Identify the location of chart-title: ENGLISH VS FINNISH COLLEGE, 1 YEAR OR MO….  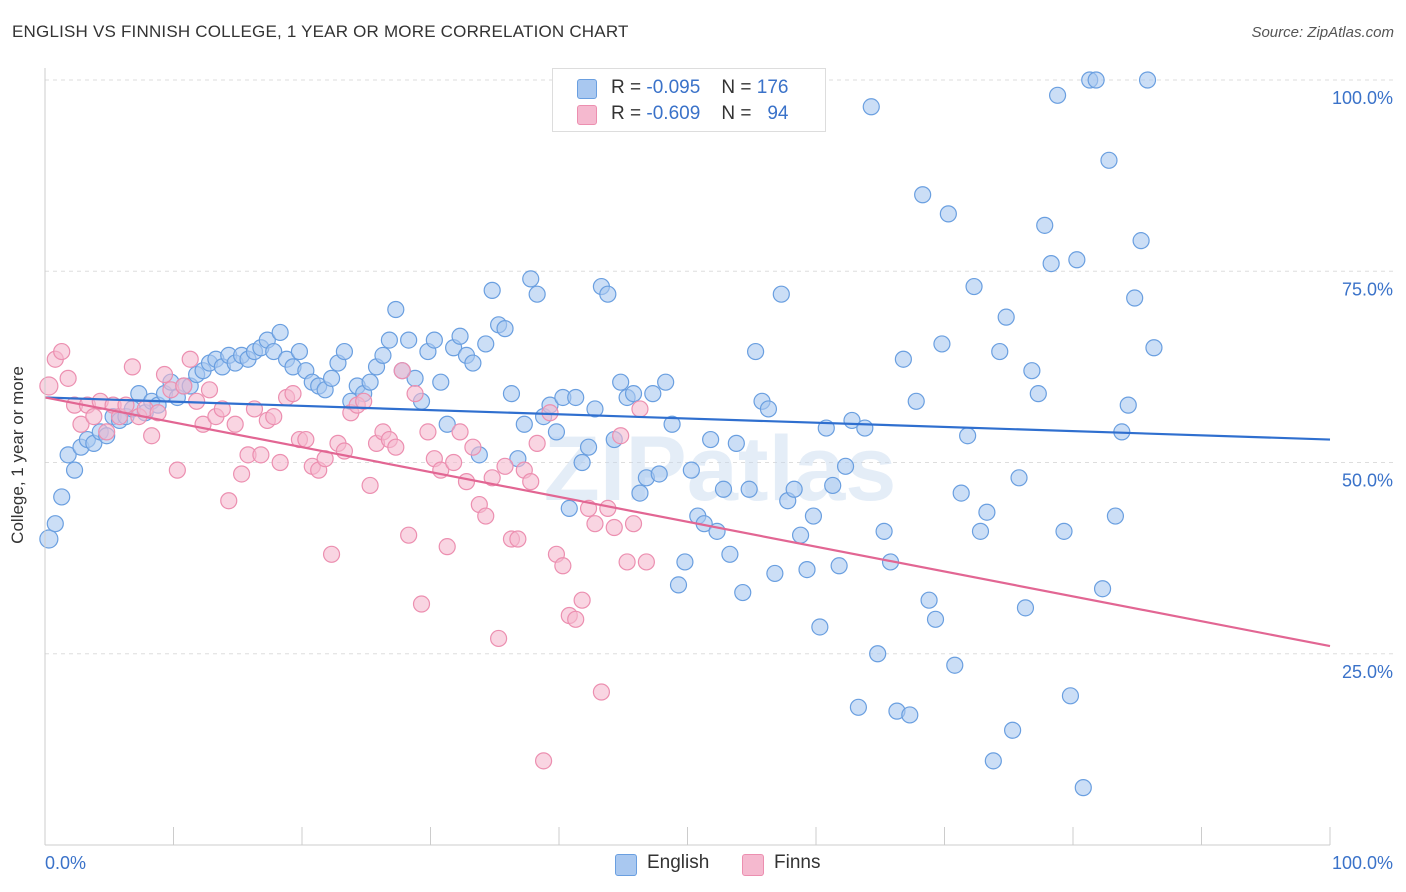
(320, 31).